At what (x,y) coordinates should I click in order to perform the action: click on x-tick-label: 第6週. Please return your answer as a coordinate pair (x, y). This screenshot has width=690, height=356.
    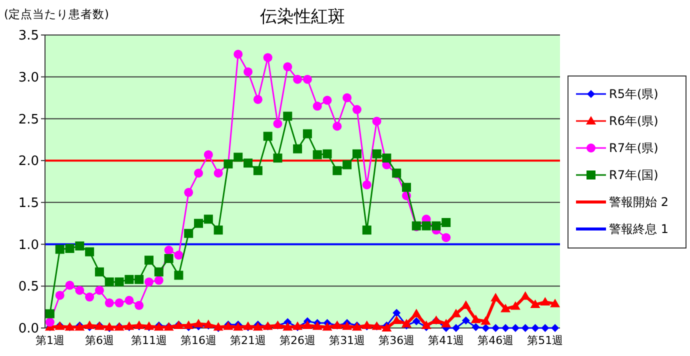
    Looking at the image, I should click on (99, 340).